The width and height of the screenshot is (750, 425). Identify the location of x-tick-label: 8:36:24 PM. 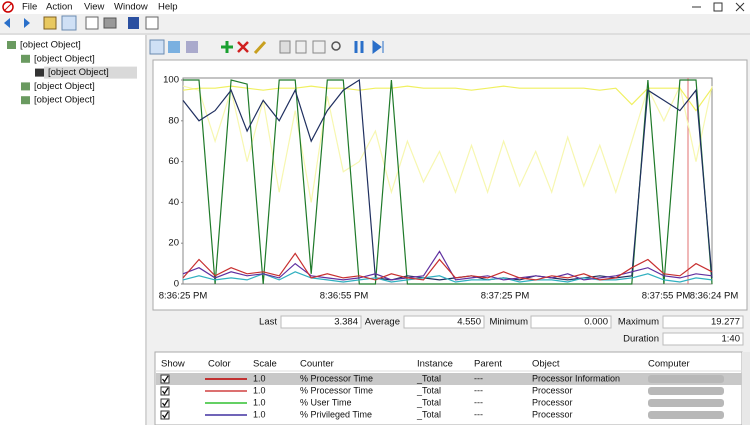
(714, 296).